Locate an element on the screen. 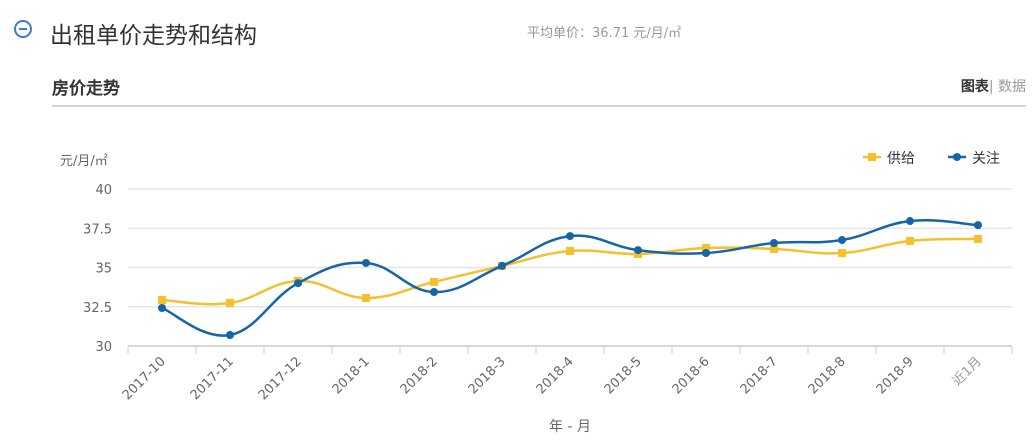  x-tick-label: 2018-9 is located at coordinates (895, 375).